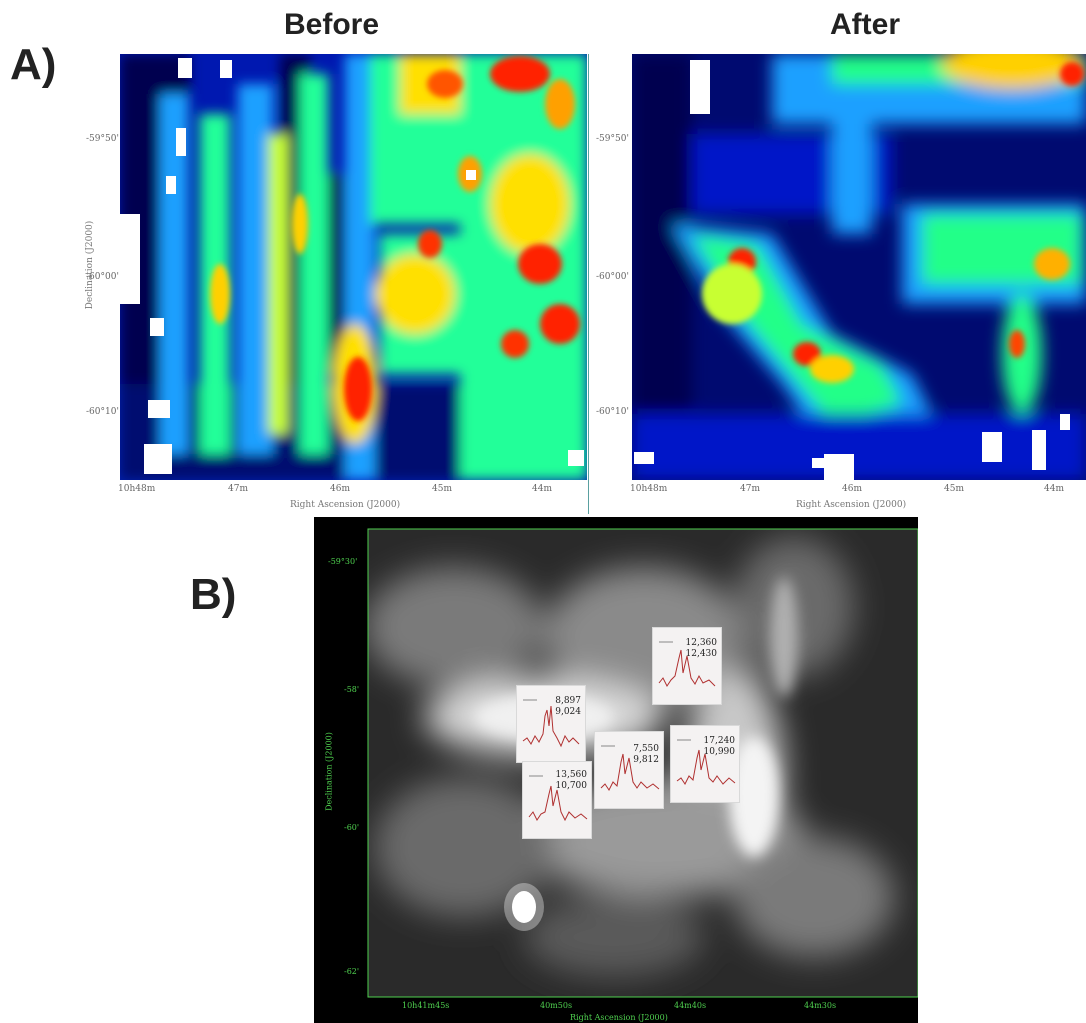 The image size is (1086, 1023). What do you see at coordinates (719, 752) in the screenshot?
I see `inset-5-value-2: 10,990` at bounding box center [719, 752].